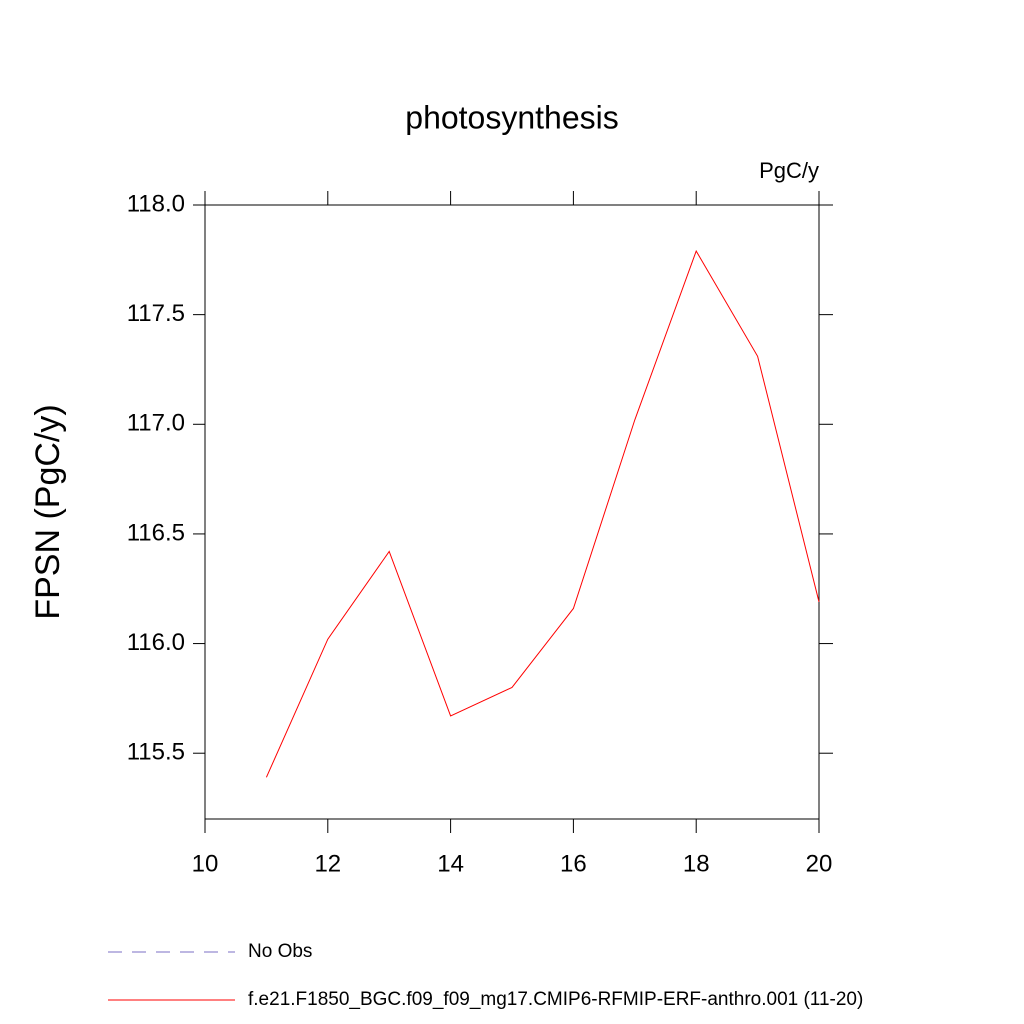  Describe the element at coordinates (156, 313) in the screenshot. I see `y-tick-label: 117.5` at that location.